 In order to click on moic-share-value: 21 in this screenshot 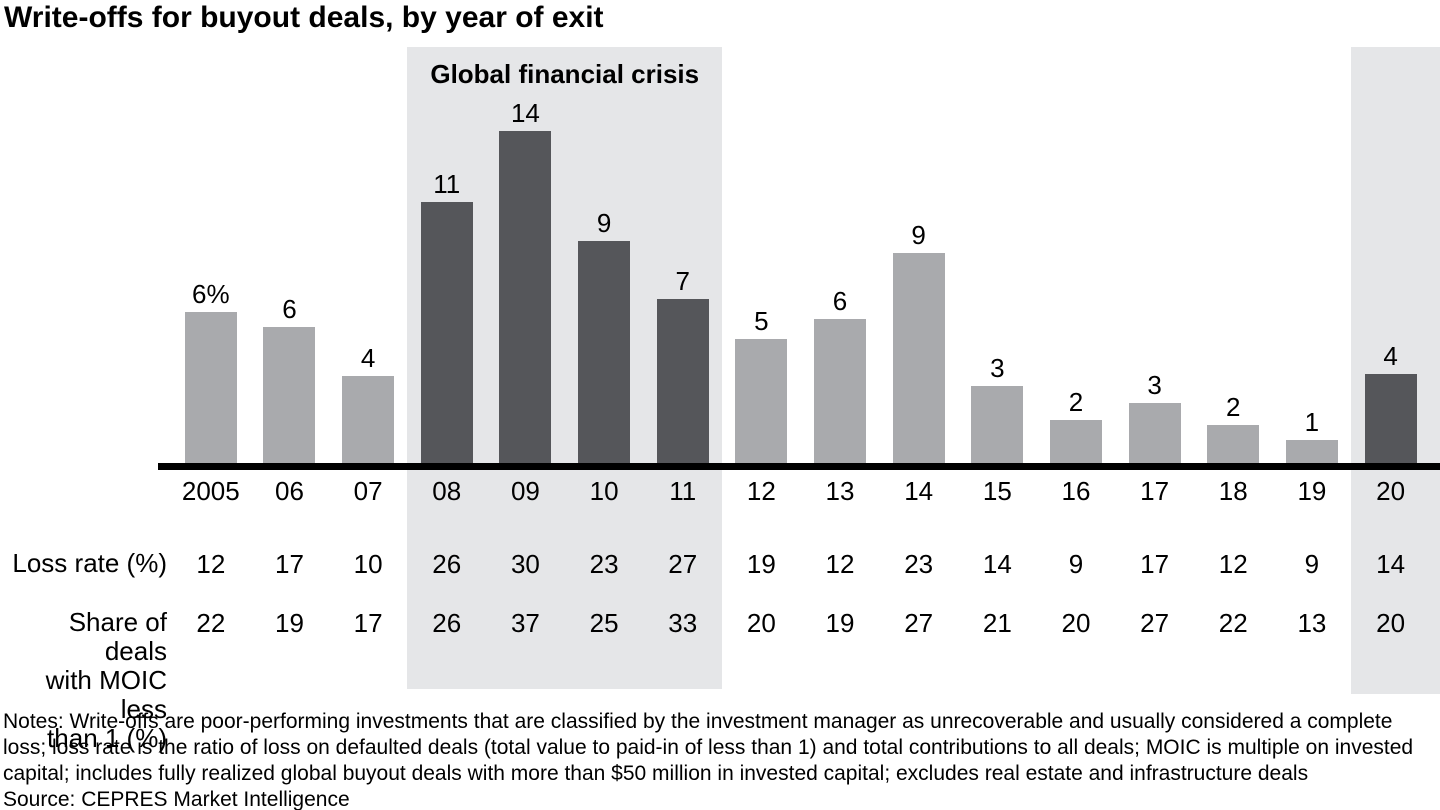, I will do `click(997, 623)`.